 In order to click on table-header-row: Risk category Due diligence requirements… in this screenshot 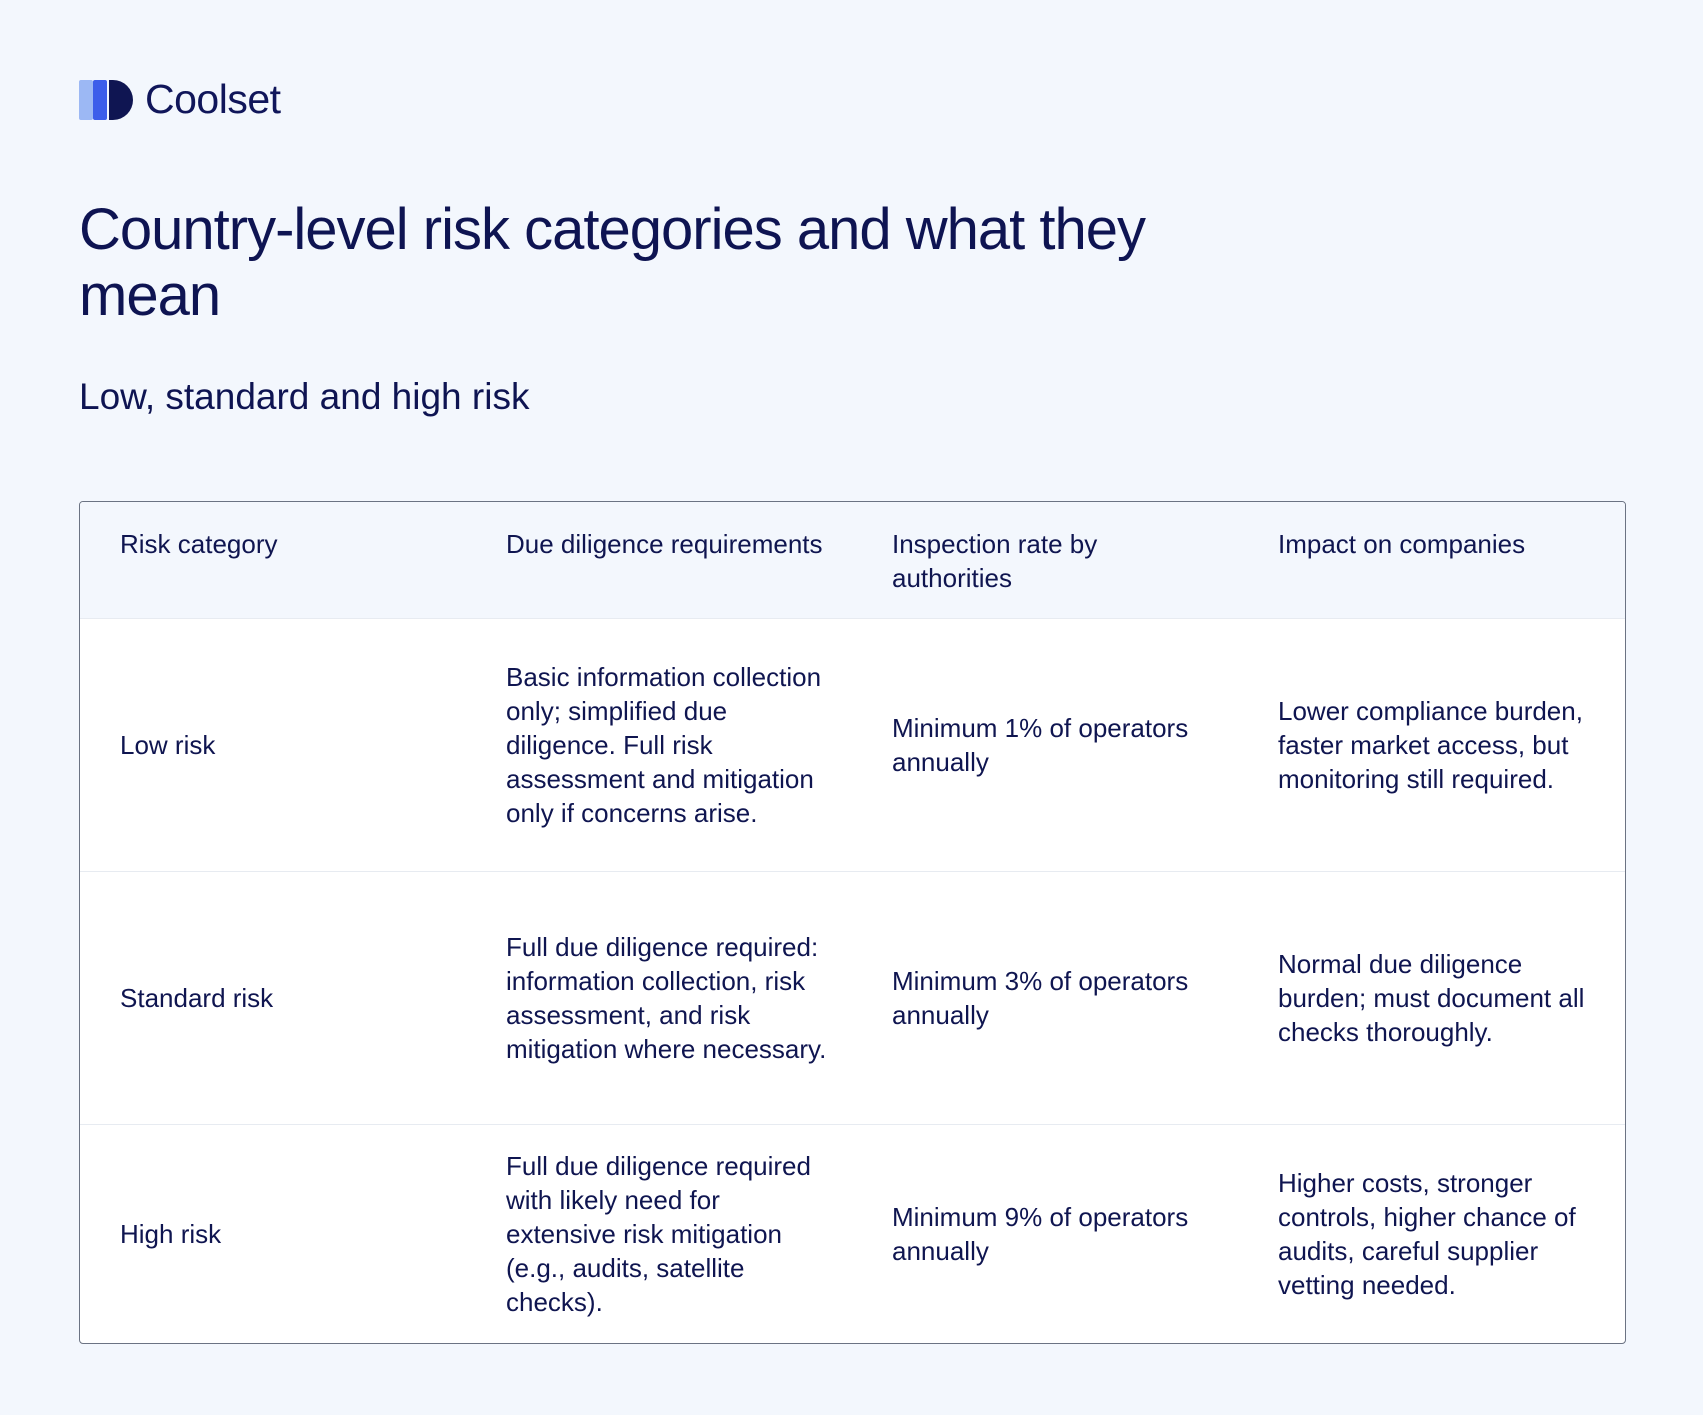, I will do `click(852, 560)`.